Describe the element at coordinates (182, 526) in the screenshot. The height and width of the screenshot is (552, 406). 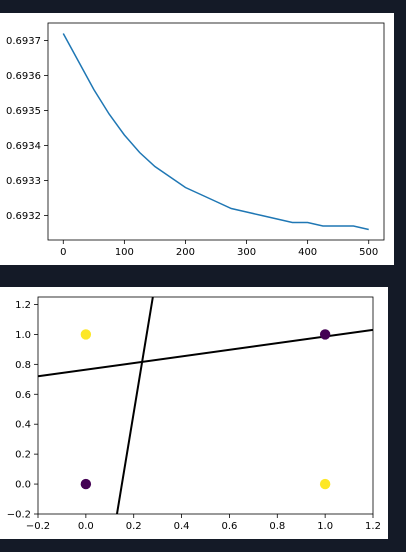
I see `x-tick-label: 0.4` at that location.